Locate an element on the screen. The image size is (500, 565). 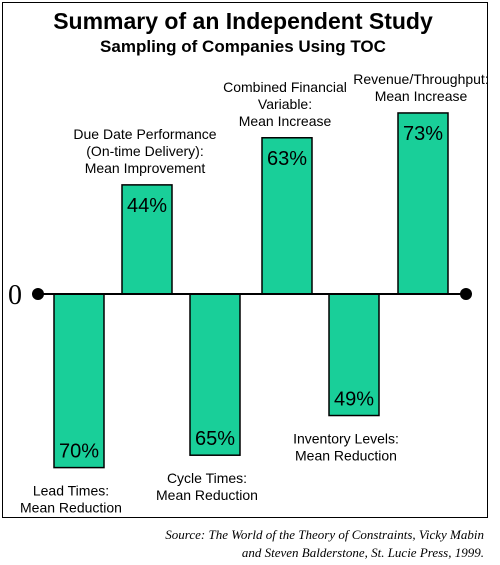
baseline-zero-label: 0 is located at coordinates (15, 295).